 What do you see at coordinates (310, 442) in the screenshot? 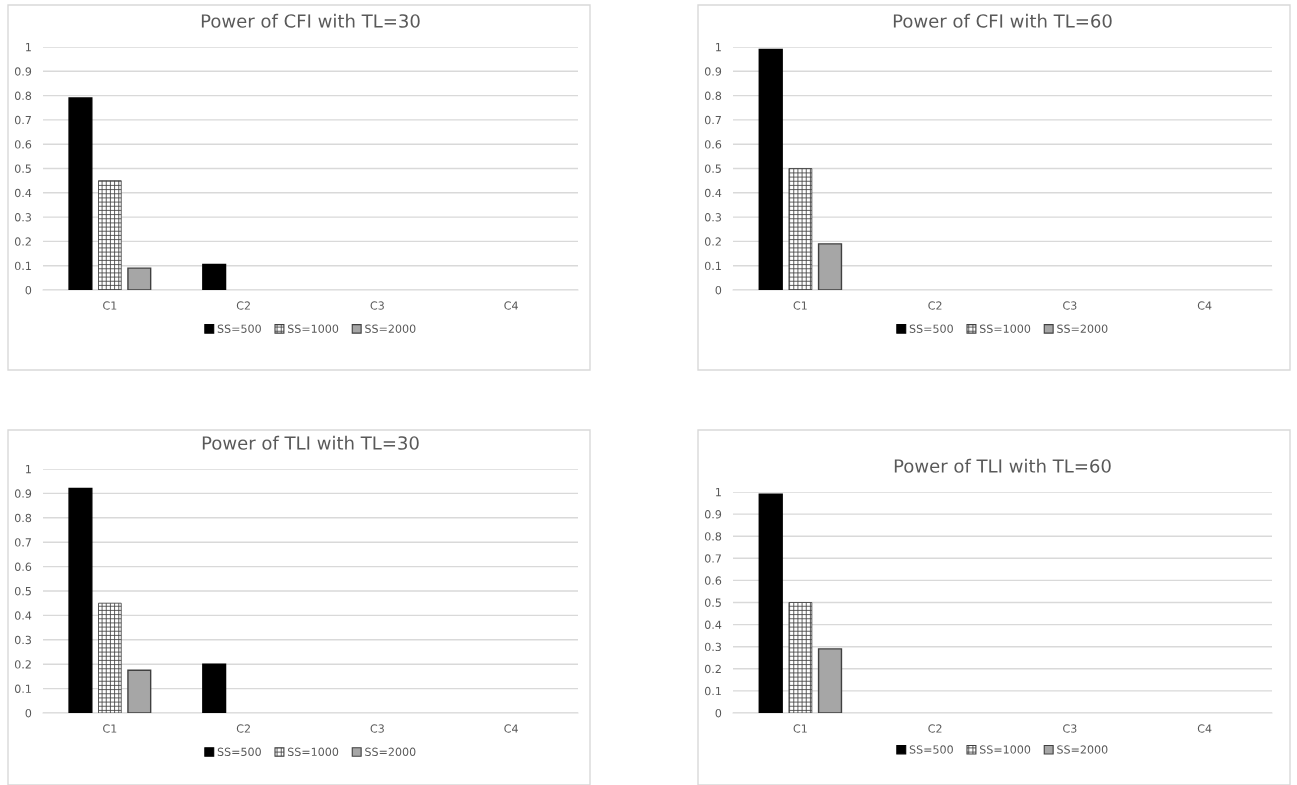
I see `chart-title: Power of TLI with TL=30` at bounding box center [310, 442].